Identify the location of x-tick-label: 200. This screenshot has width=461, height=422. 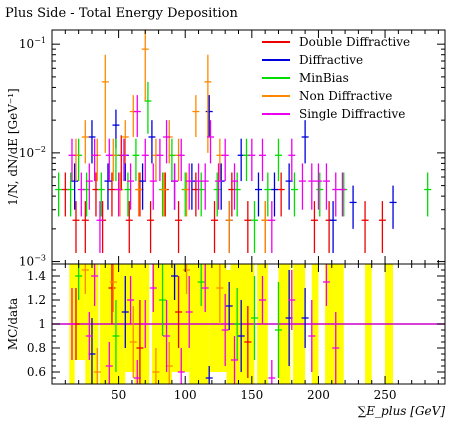
(318, 395).